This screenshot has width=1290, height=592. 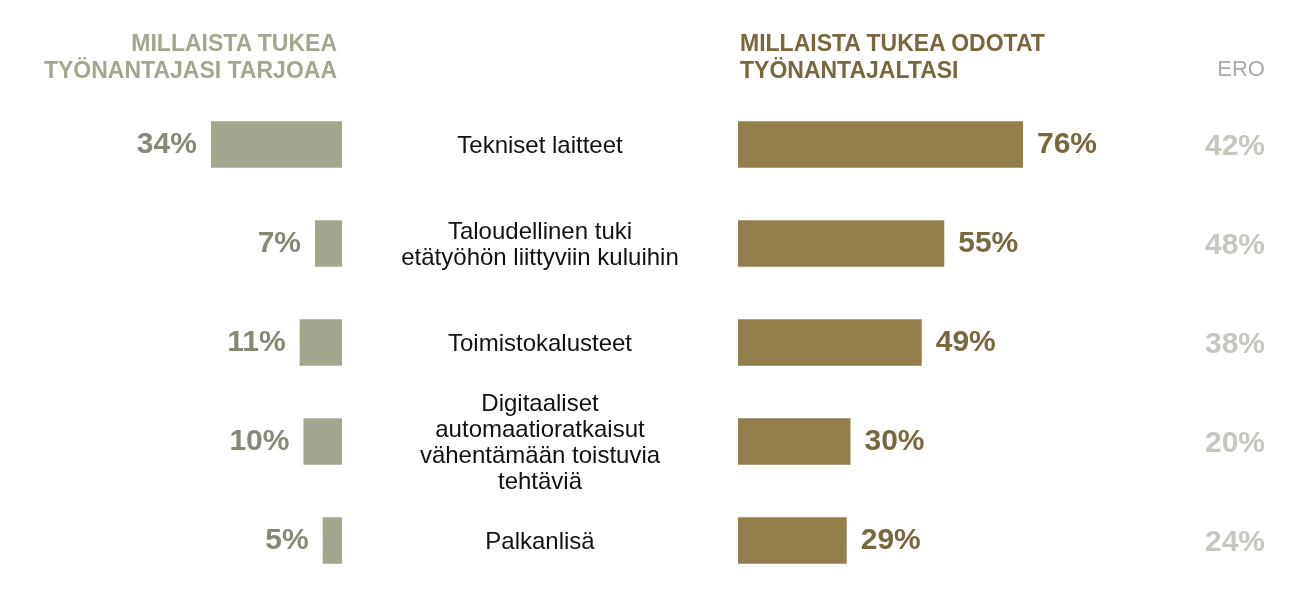 I want to click on data-label: 49%, so click(x=965, y=340).